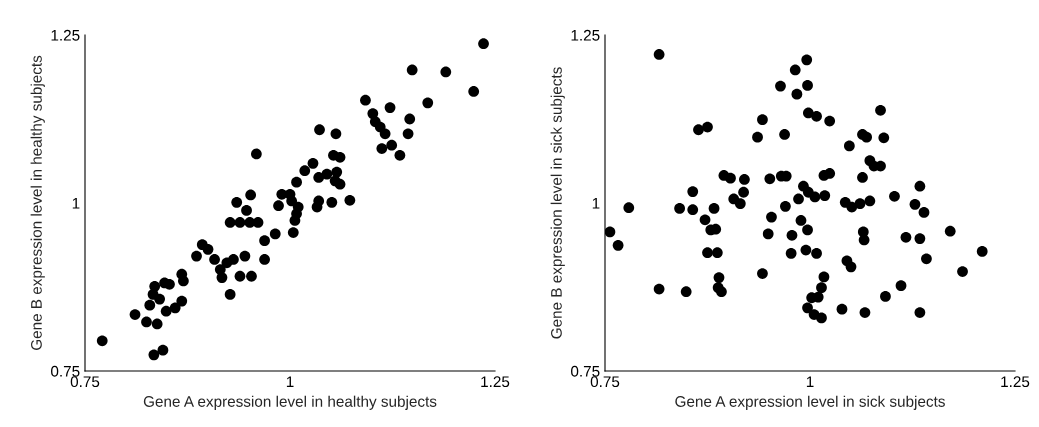 The width and height of the screenshot is (1039, 427). I want to click on x-axis-title: Gene A expression level in sick subjects, so click(810, 402).